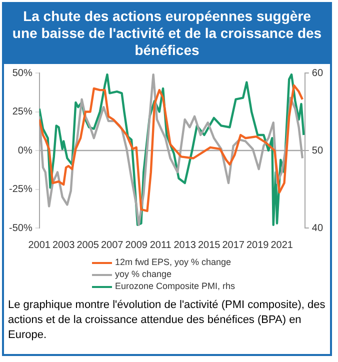 The width and height of the screenshot is (338, 362). Describe the element at coordinates (136, 245) in the screenshot. I see `x-tick-label: 2009` at that location.